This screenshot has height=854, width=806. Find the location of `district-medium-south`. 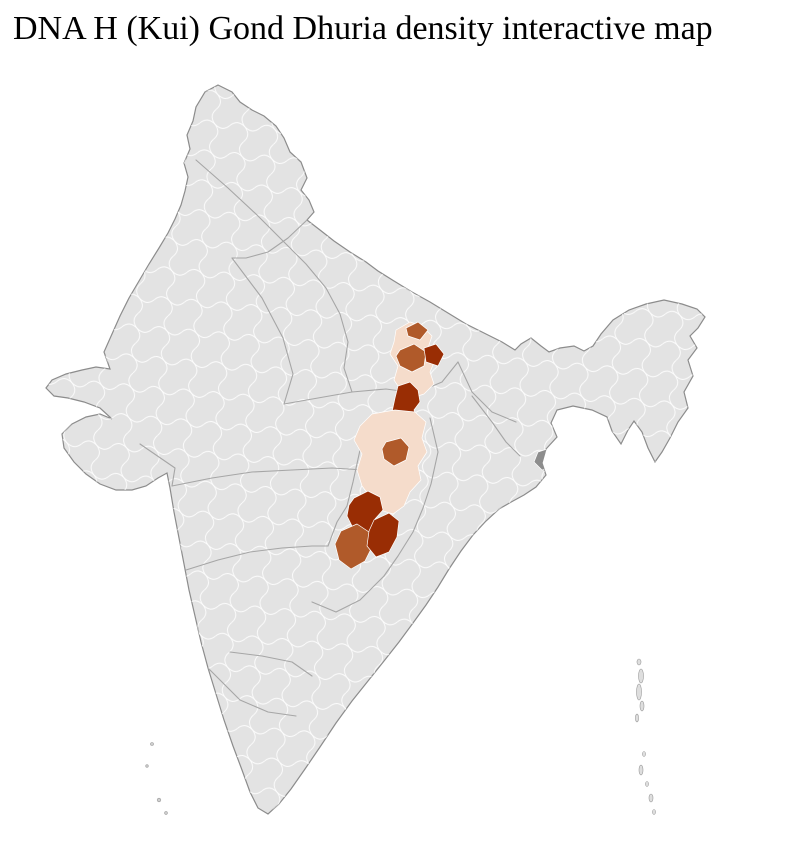

district-medium-south is located at coordinates (353, 546).